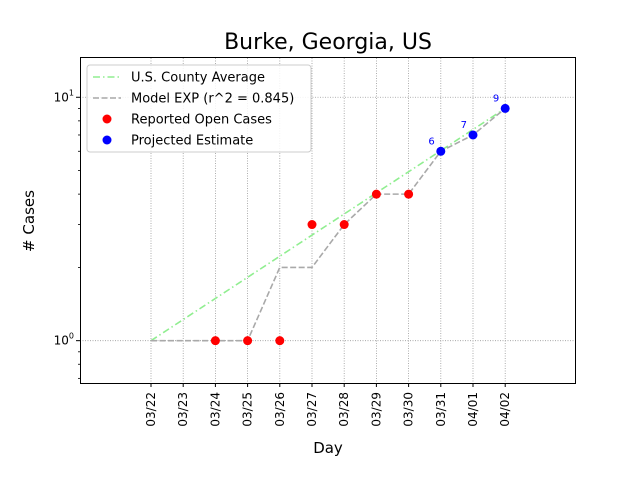 The width and height of the screenshot is (640, 480). Describe the element at coordinates (64, 340) in the screenshot. I see `y-tick-label: 10⁰` at that location.